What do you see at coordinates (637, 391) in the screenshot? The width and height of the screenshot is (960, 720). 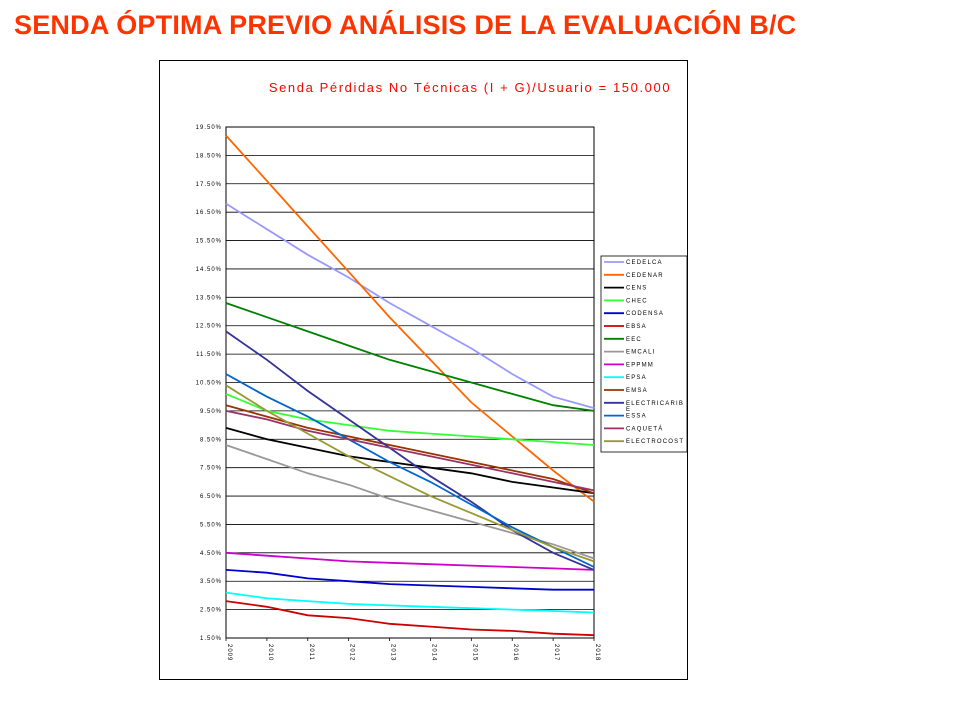 I see `legend-label: EMSA` at bounding box center [637, 391].